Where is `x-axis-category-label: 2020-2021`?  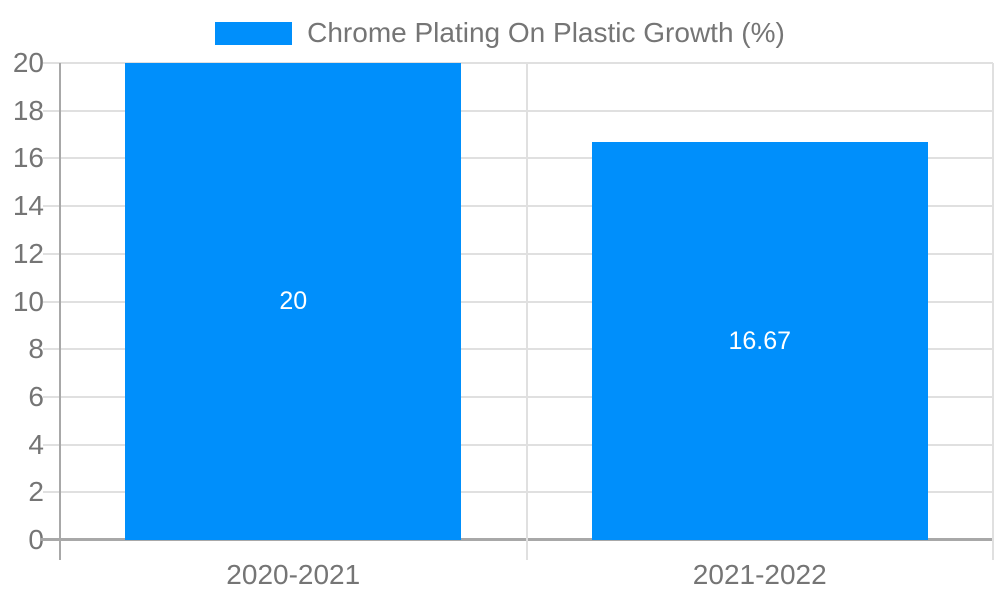 x-axis-category-label: 2020-2021 is located at coordinates (293, 574).